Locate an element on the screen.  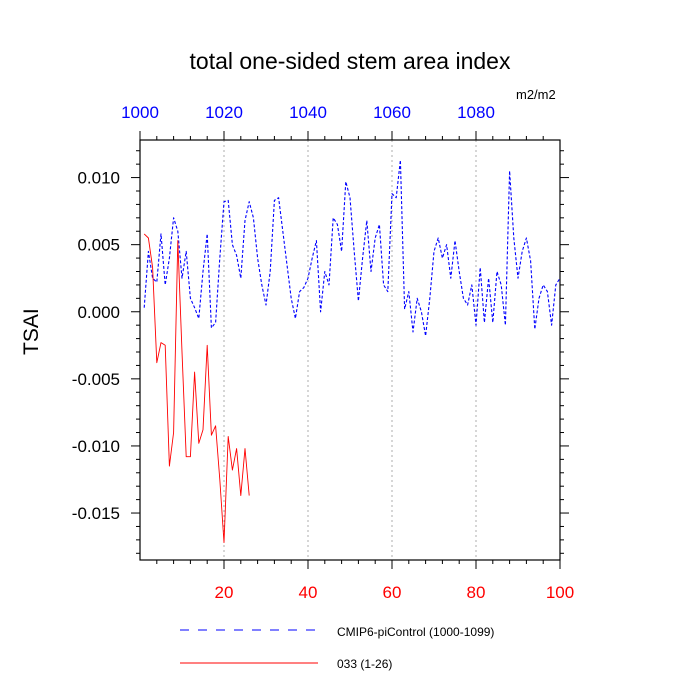
y-tick-label: 0.005 is located at coordinates (98, 245).